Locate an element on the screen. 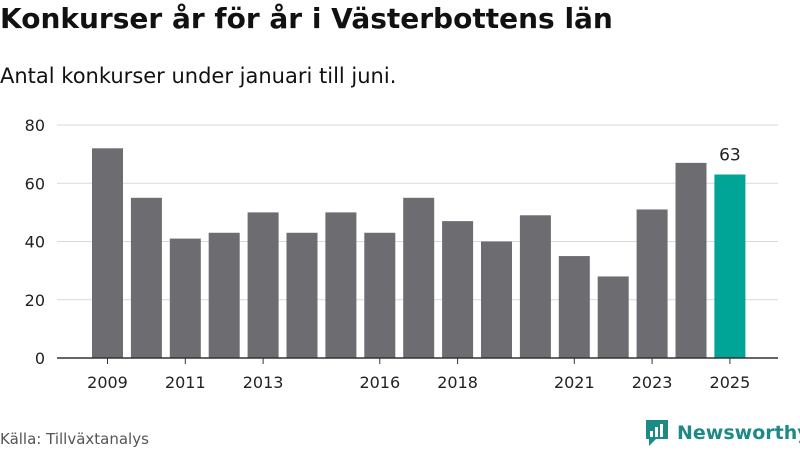  y-tick-label: 80 is located at coordinates (35, 125).